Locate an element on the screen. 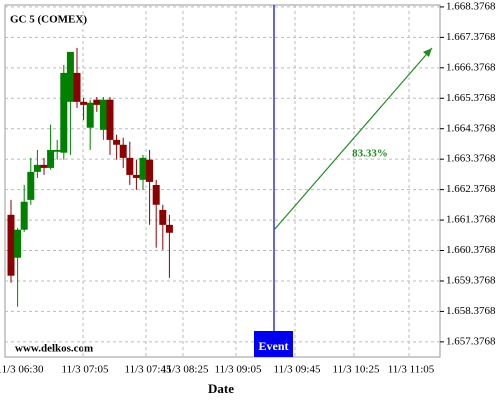 The image size is (500, 400). x-tick-label: 11/3 07:45 is located at coordinates (148, 370).